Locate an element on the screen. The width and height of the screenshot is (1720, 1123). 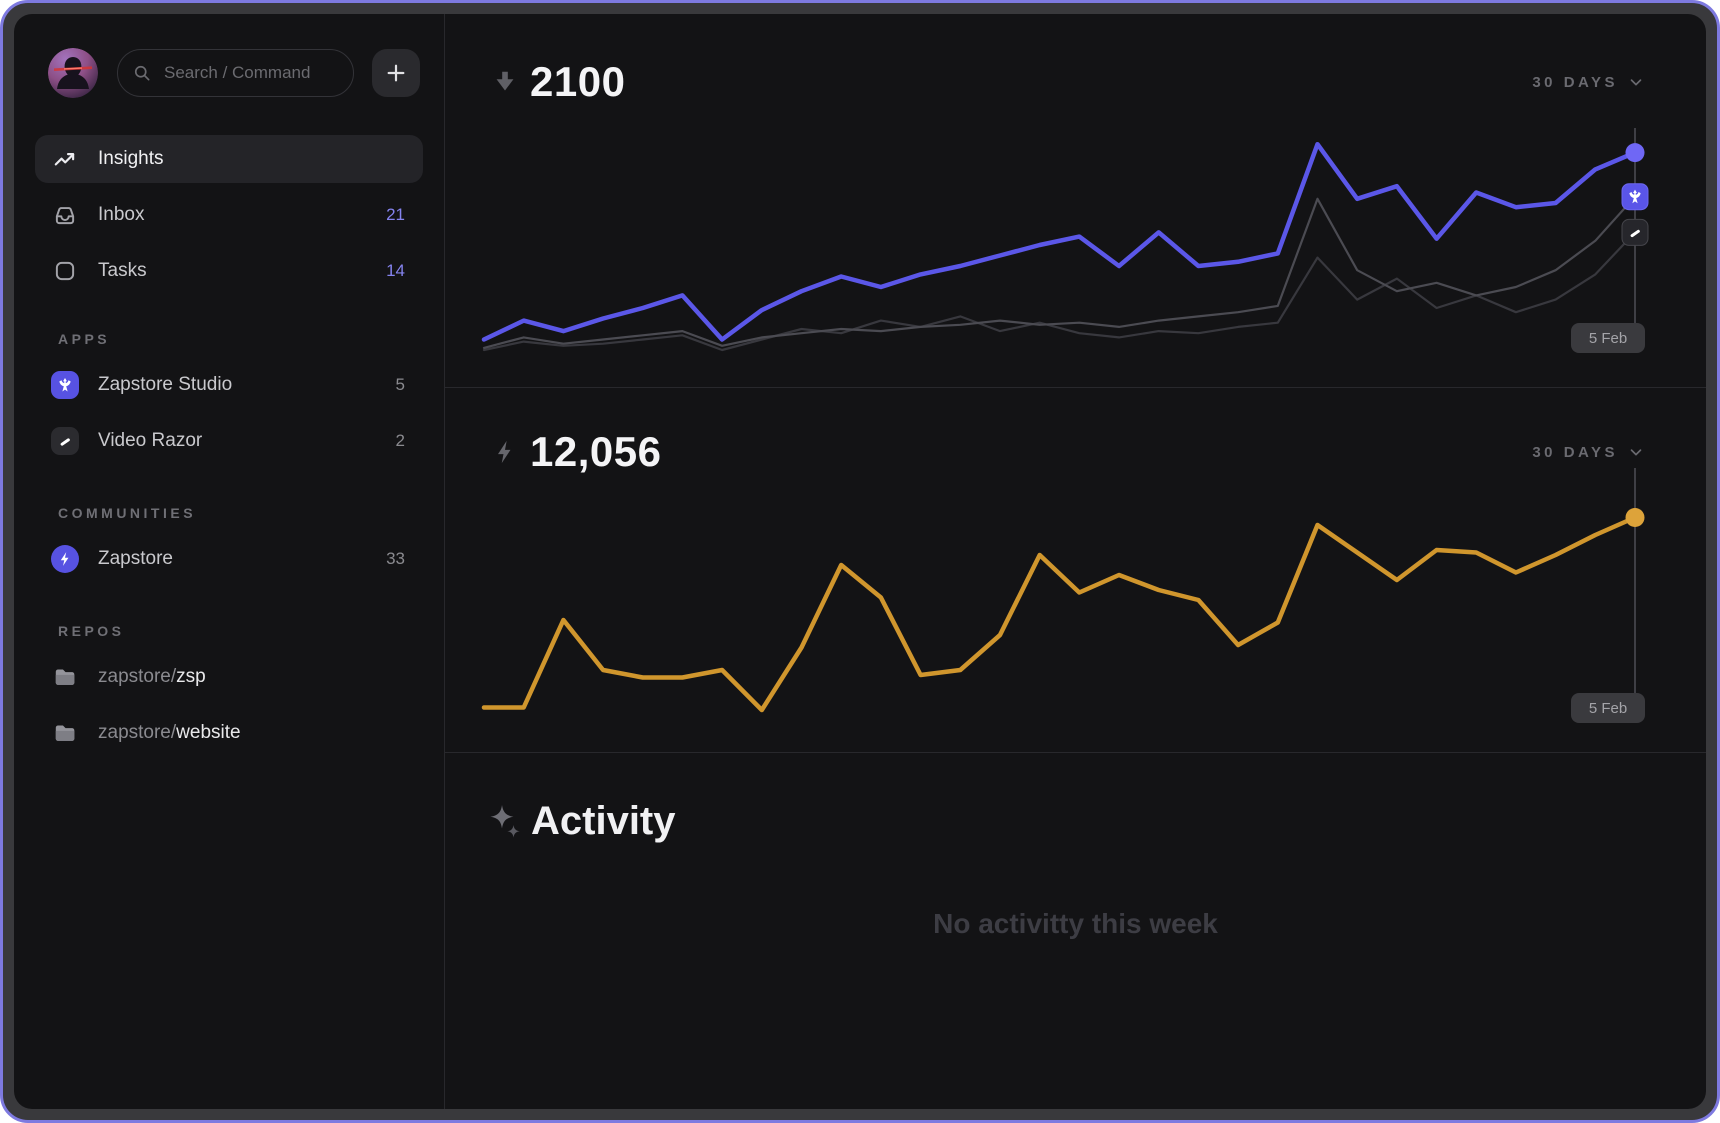
sparkles-icon is located at coordinates (505, 821).